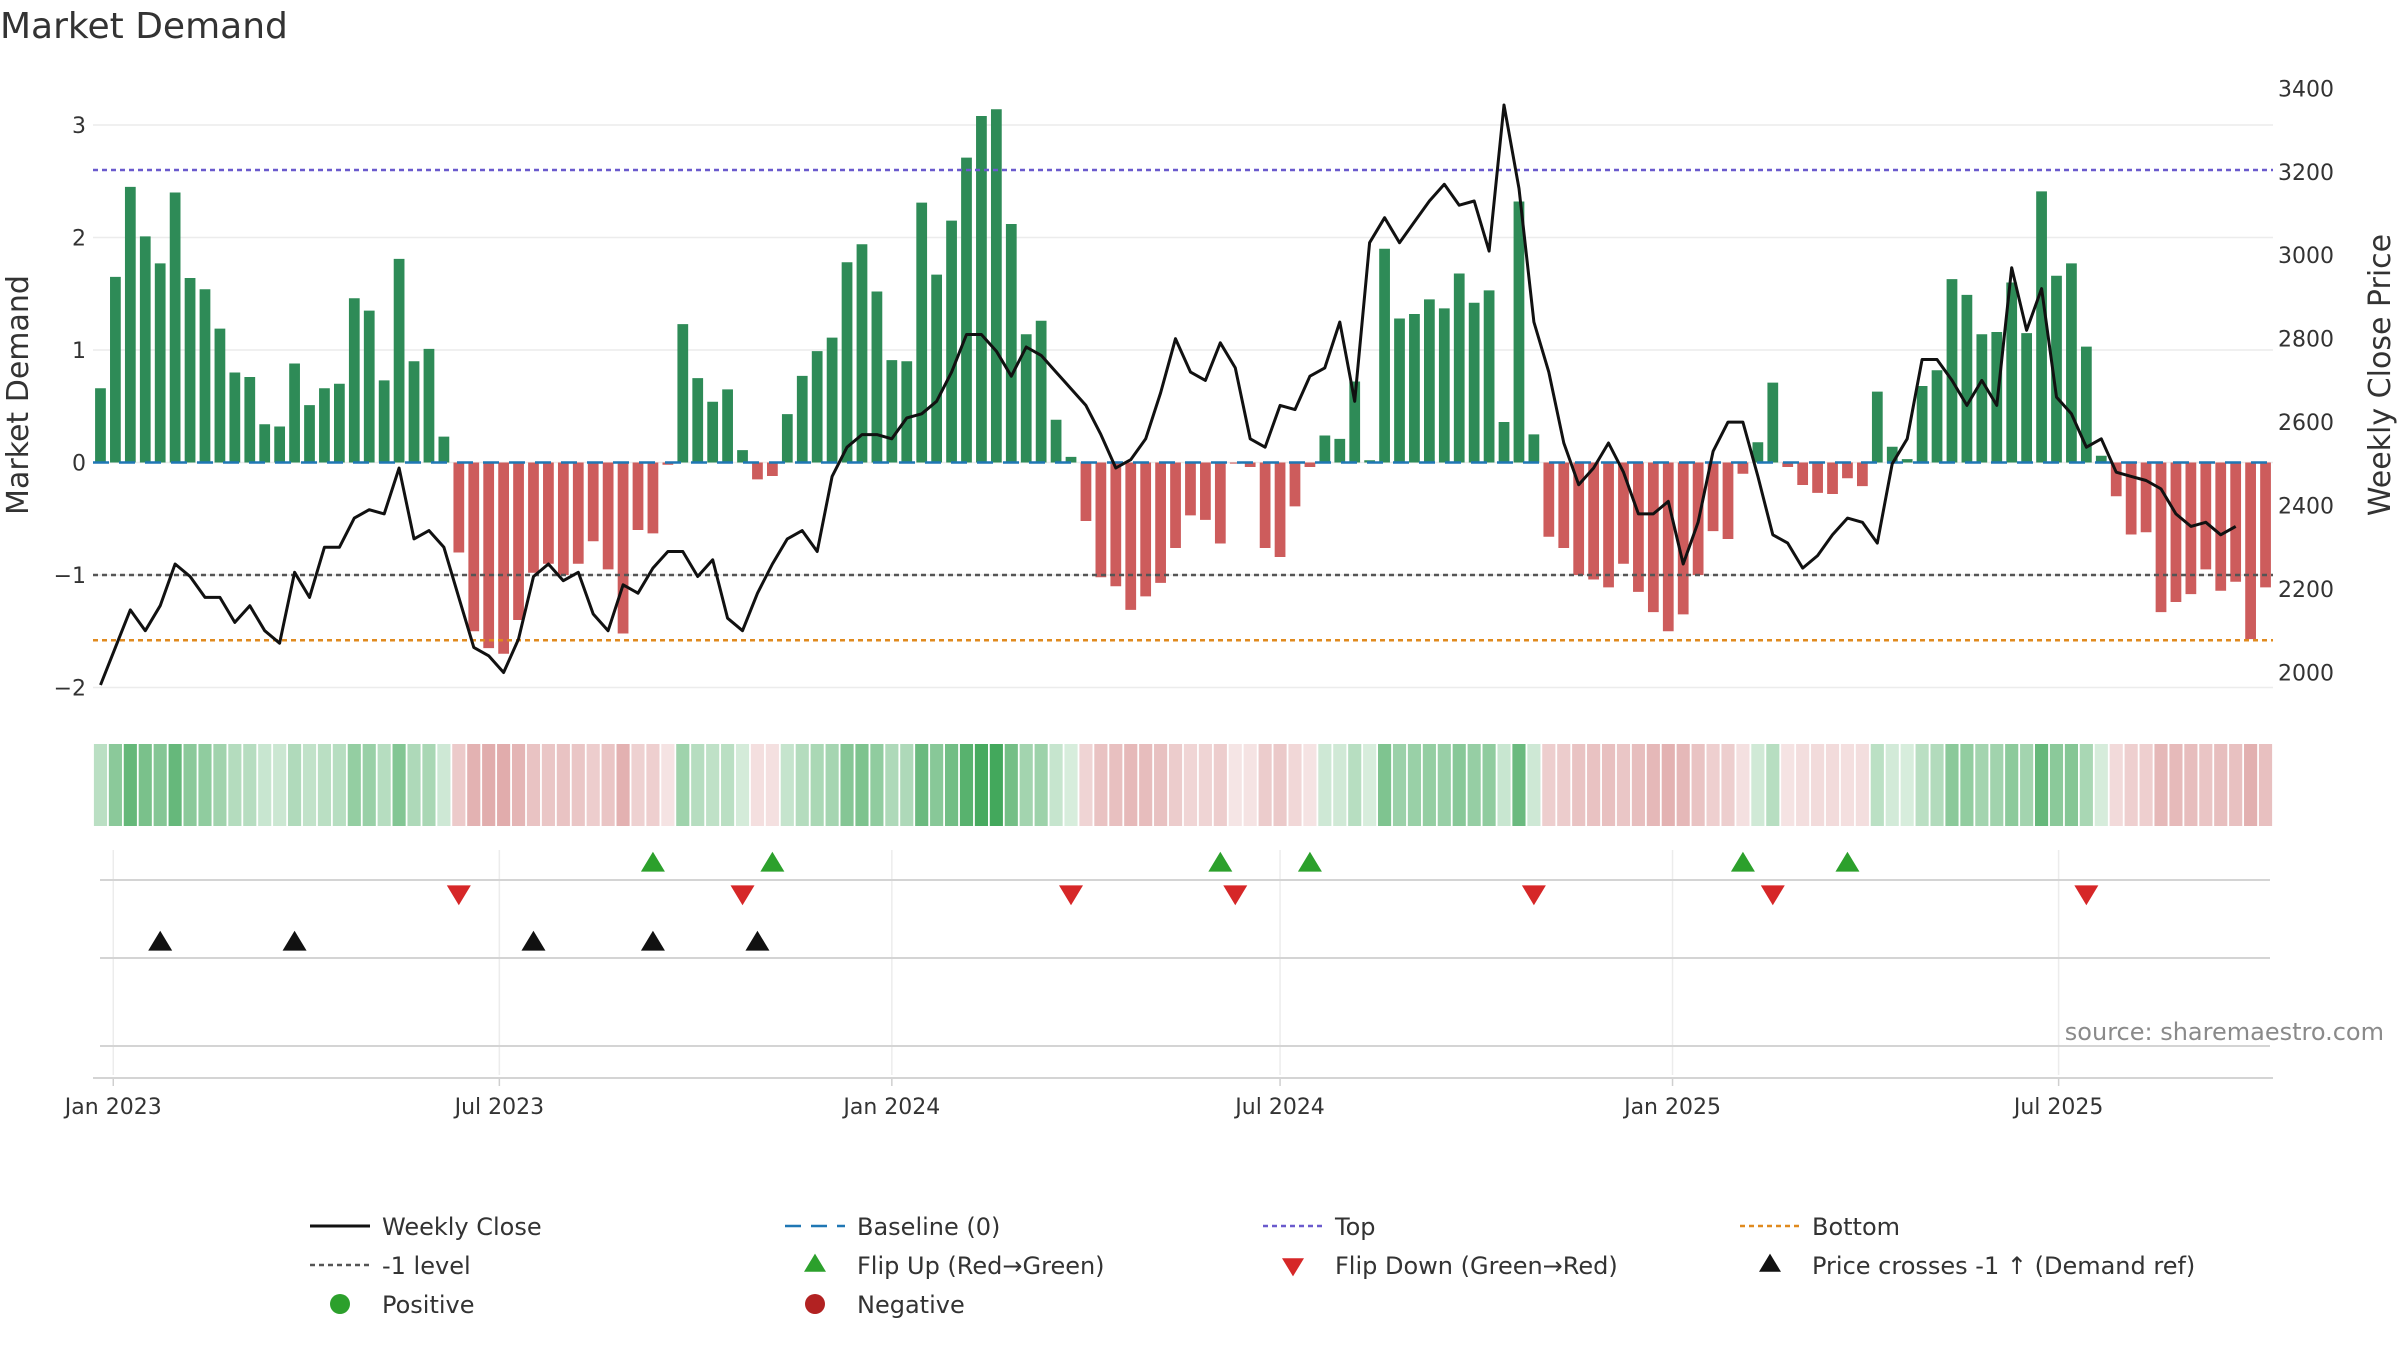  Describe the element at coordinates (1183, 785) in the screenshot. I see `demand-color-strip` at that location.